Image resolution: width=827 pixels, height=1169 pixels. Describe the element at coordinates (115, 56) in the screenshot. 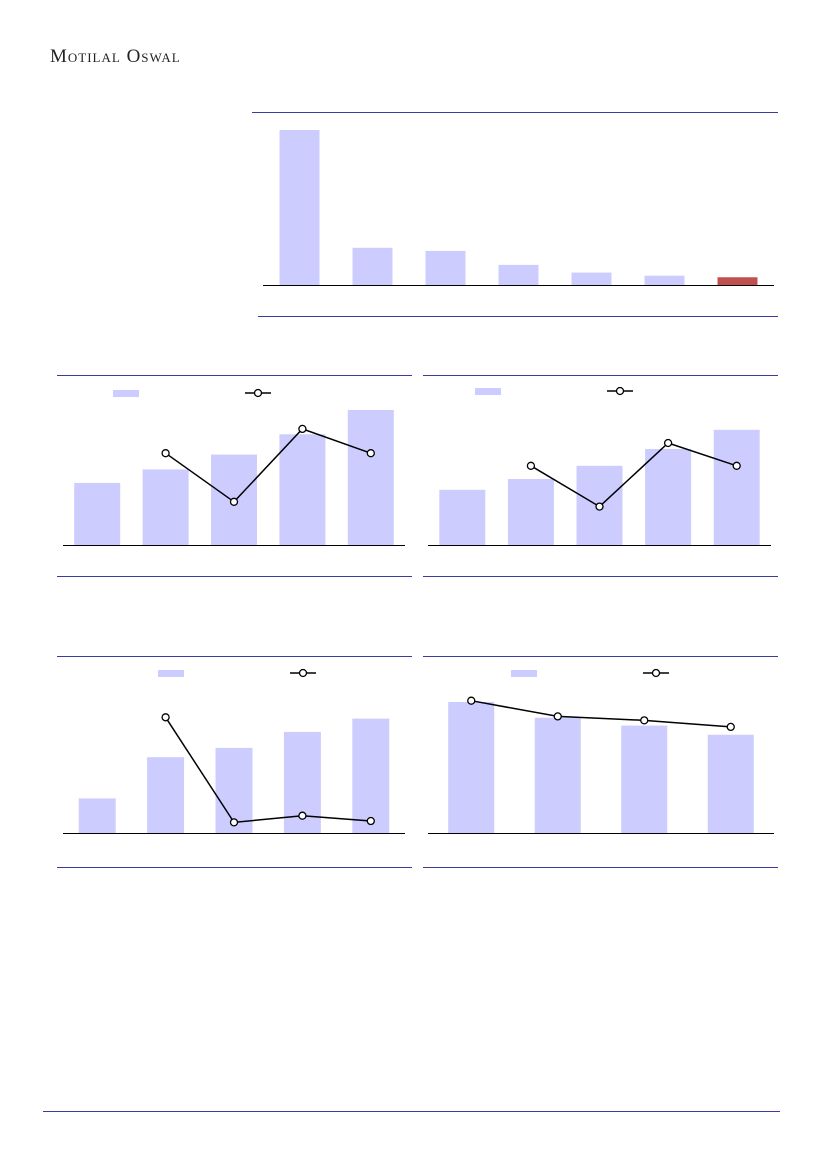

I see `brand-logo: Motilal Oswal` at that location.